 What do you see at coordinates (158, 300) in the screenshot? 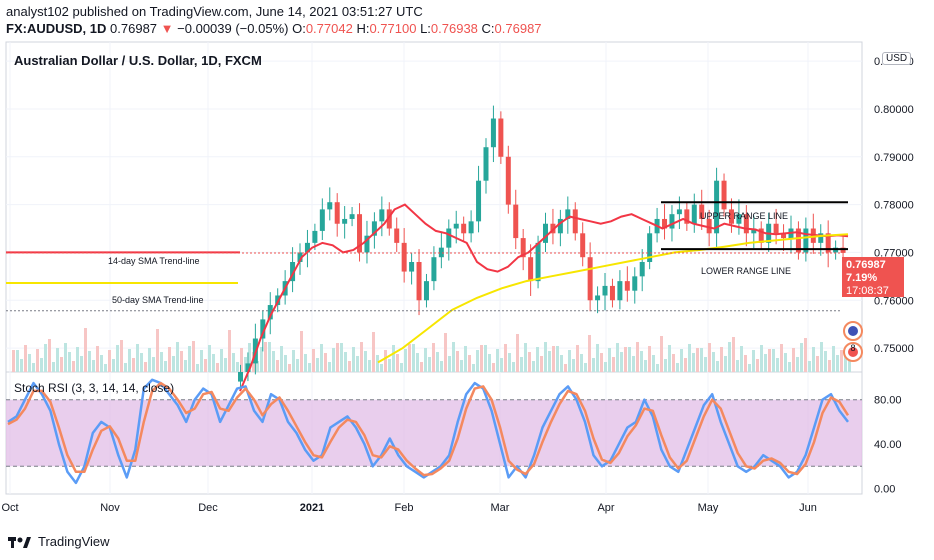
I see `sma50-annotation: 50-day SMA Trend-line` at bounding box center [158, 300].